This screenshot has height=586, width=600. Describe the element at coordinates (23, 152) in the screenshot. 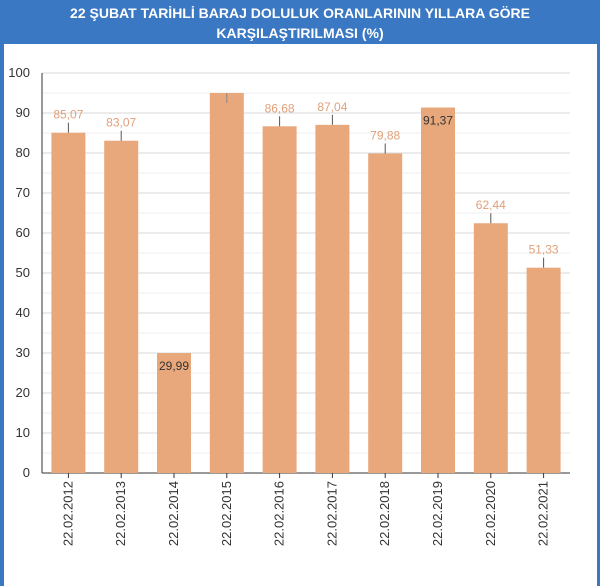

I see `y-tick-label: 80` at that location.